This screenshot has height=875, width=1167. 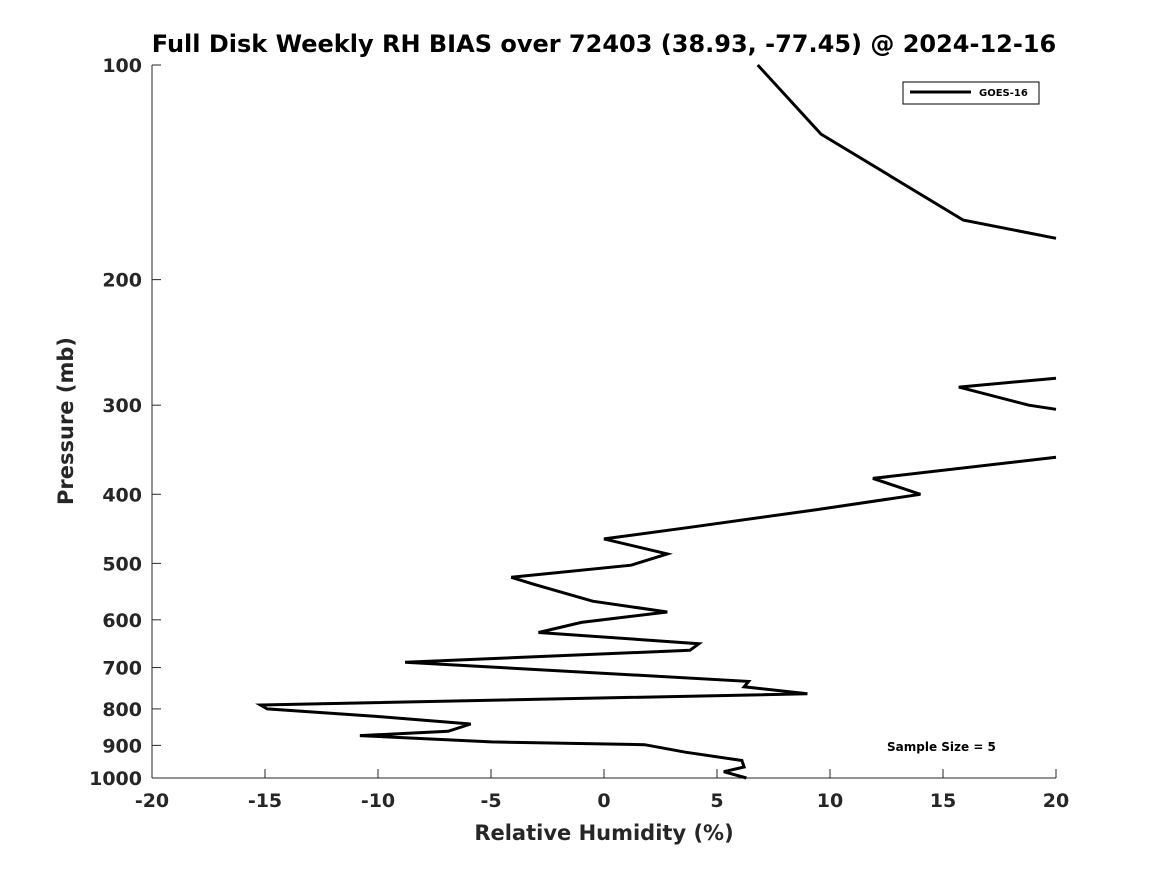 I want to click on y-tick-label: 300, so click(x=122, y=406).